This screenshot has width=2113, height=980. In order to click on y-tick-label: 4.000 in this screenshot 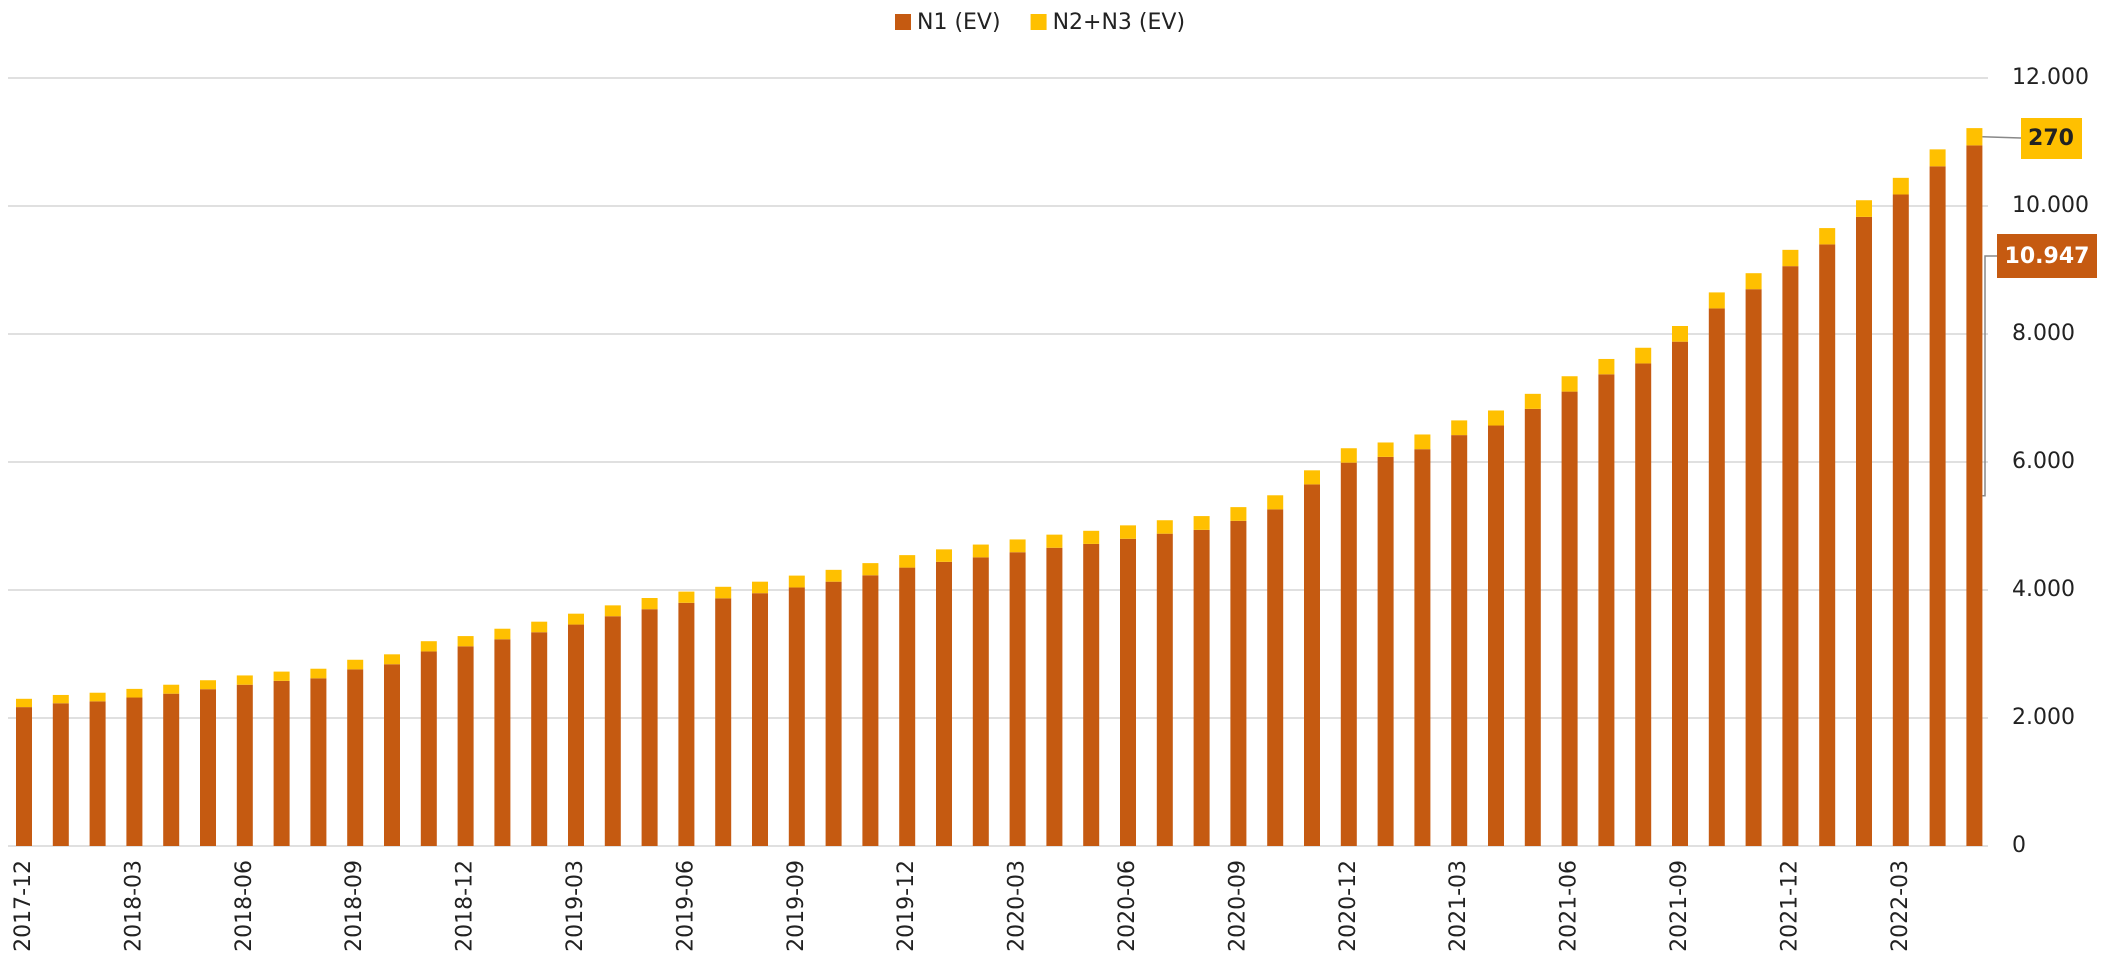, I will do `click(2043, 589)`.